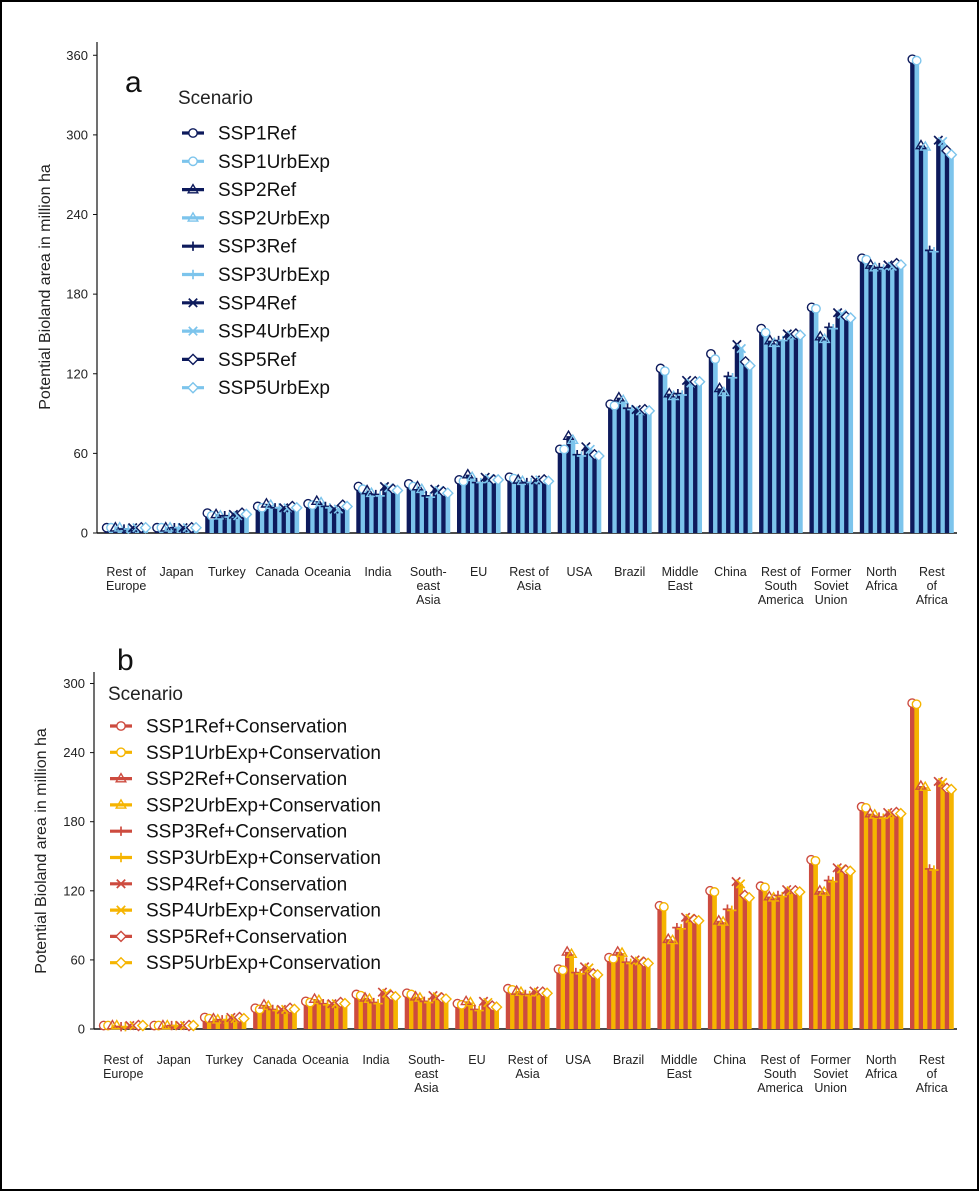  I want to click on marker-diamond-ssp5urbexp-conservation-south-east-asia, so click(446, 999).